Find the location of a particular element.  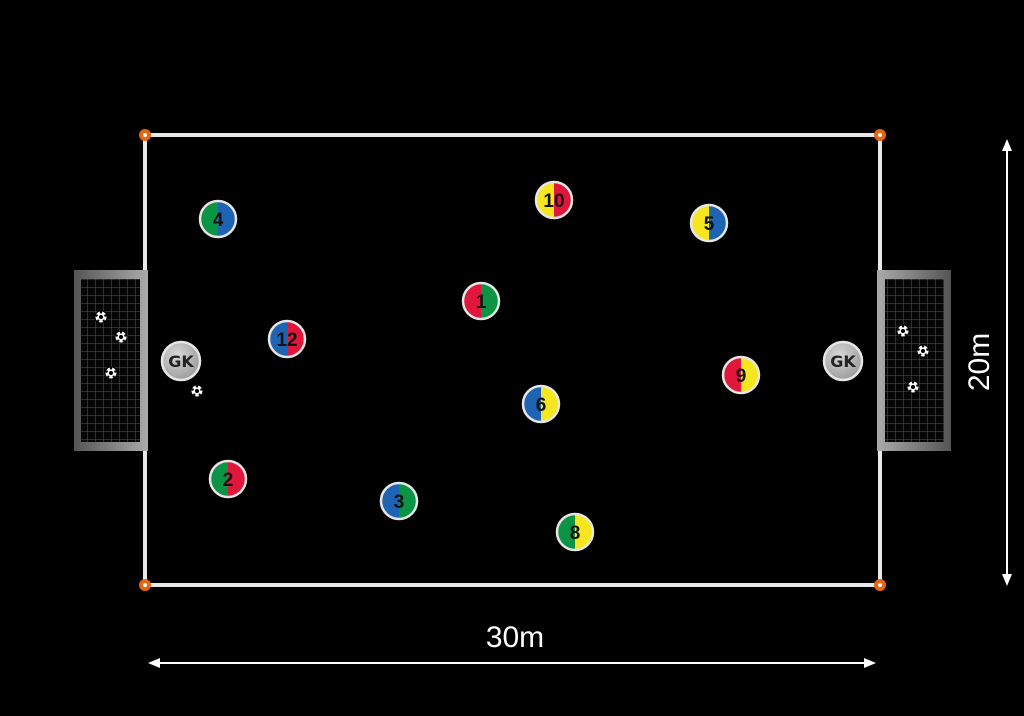

player-number: 10 is located at coordinates (553, 201).